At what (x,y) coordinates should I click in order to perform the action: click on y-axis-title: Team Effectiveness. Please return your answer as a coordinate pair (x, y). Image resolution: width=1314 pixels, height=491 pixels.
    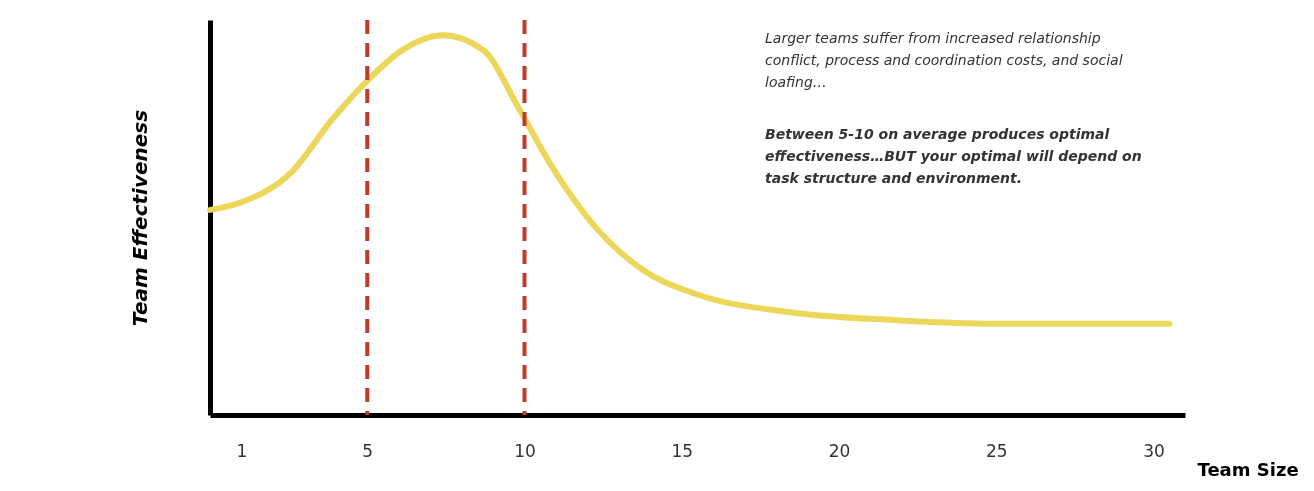
    Looking at the image, I should click on (139, 218).